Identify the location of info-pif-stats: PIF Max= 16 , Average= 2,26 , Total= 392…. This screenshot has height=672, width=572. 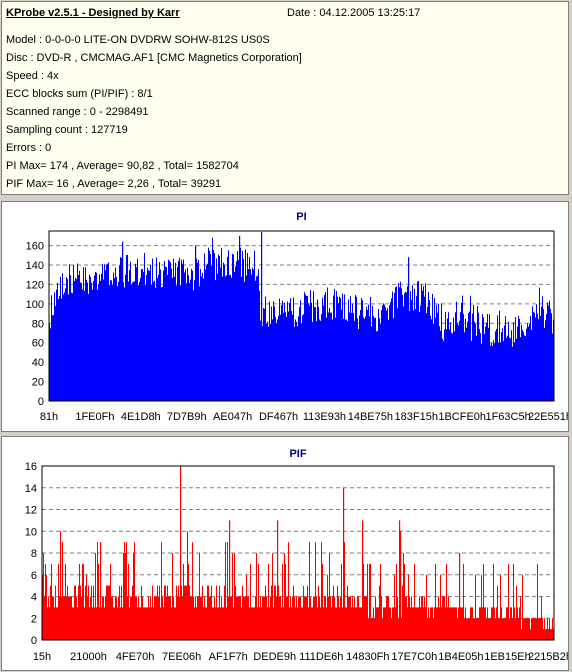
(114, 184).